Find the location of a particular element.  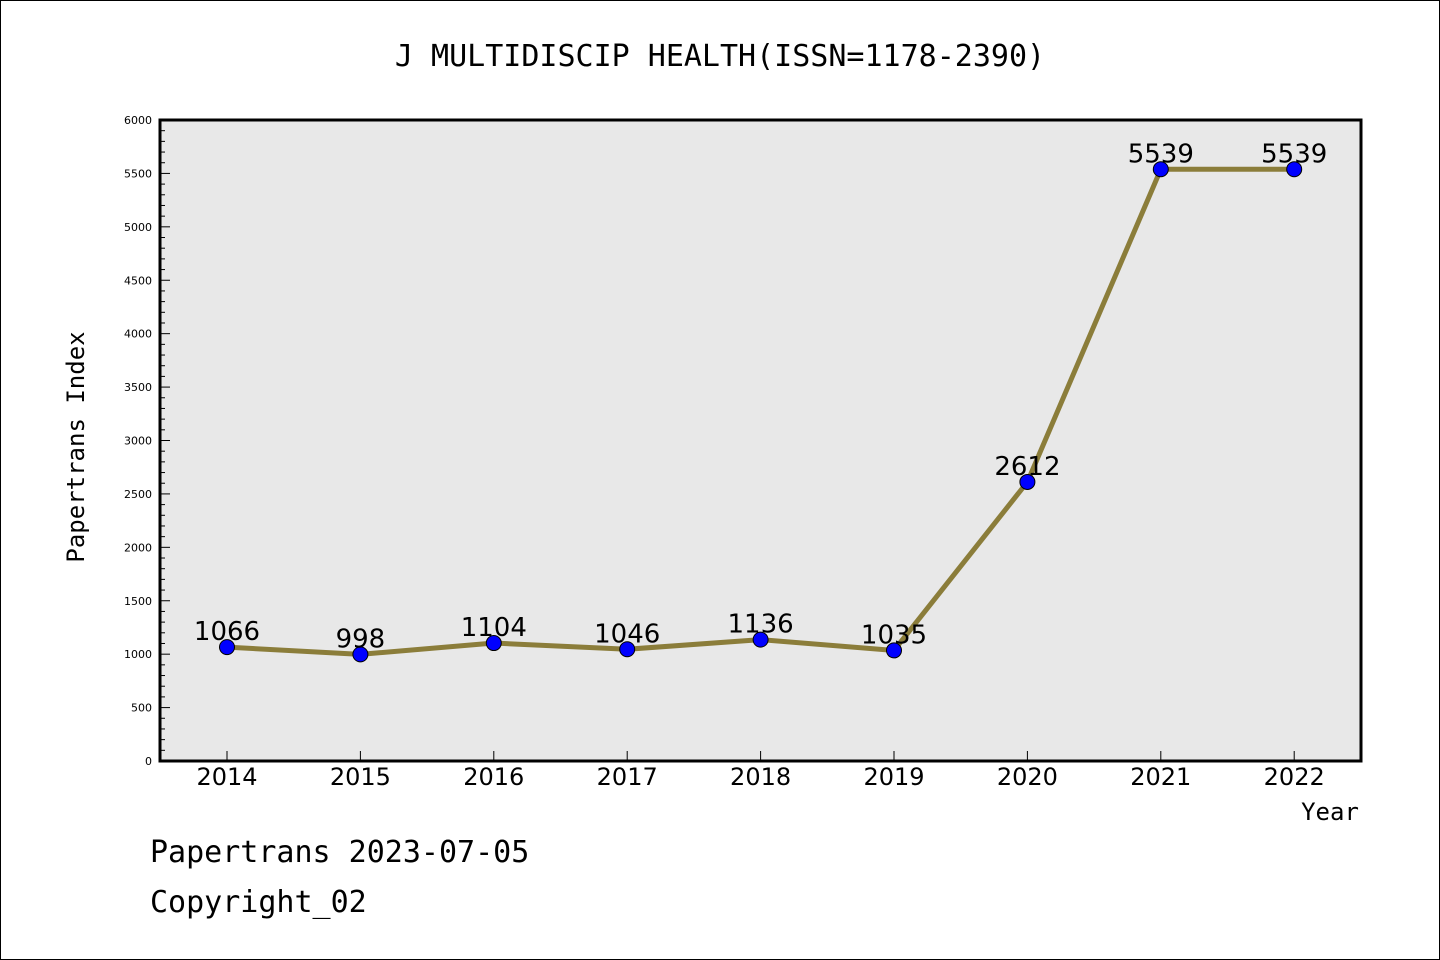

y-tick-label: 1500 is located at coordinates (138, 601).